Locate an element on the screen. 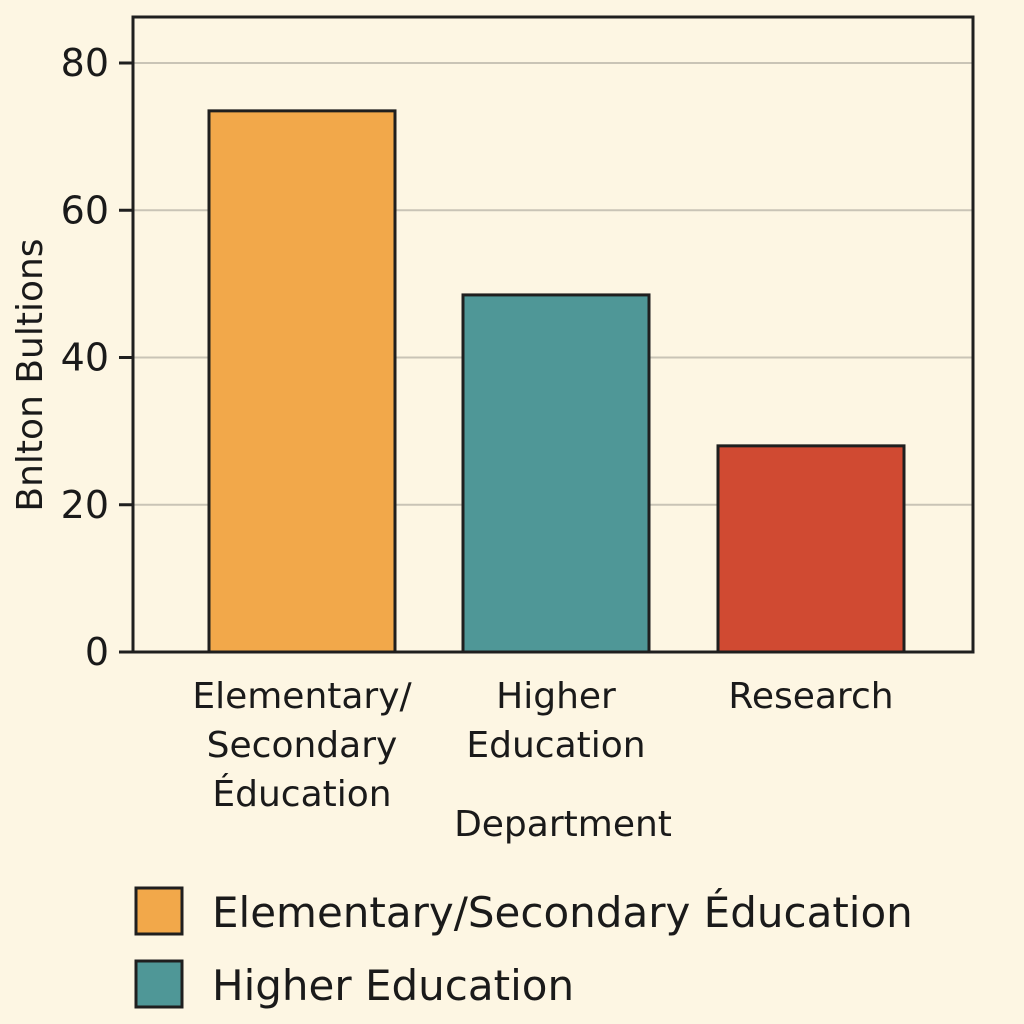  x-tick-label-1: Higher Education is located at coordinates (555, 721).